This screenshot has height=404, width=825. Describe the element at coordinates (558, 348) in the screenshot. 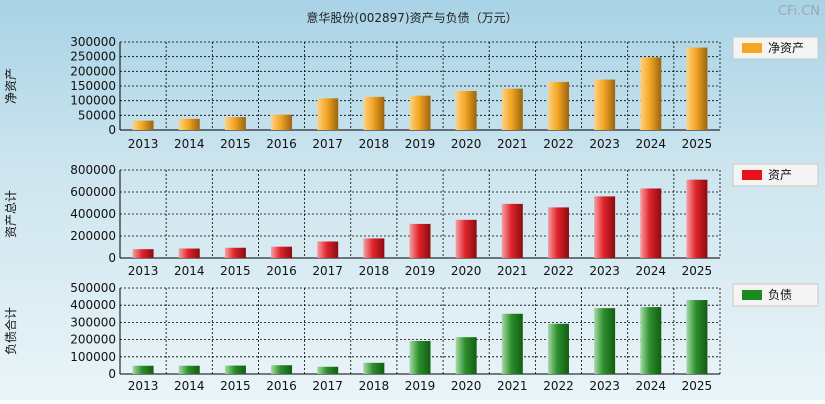

I see `bar-total-liabilities-2022` at that location.